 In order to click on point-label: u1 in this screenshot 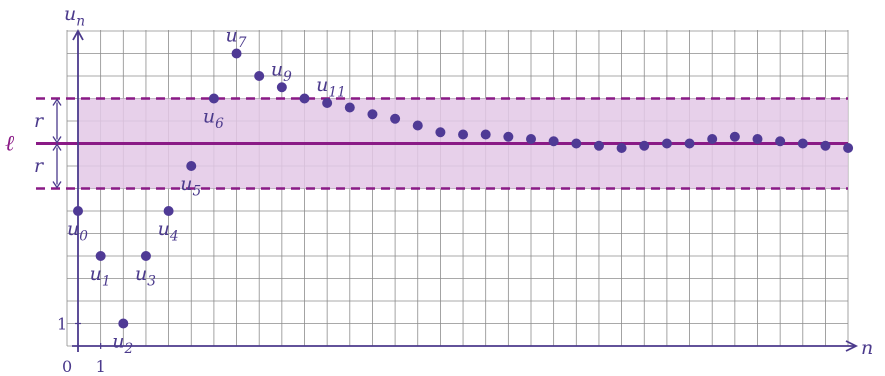, I will do `click(100, 276)`.